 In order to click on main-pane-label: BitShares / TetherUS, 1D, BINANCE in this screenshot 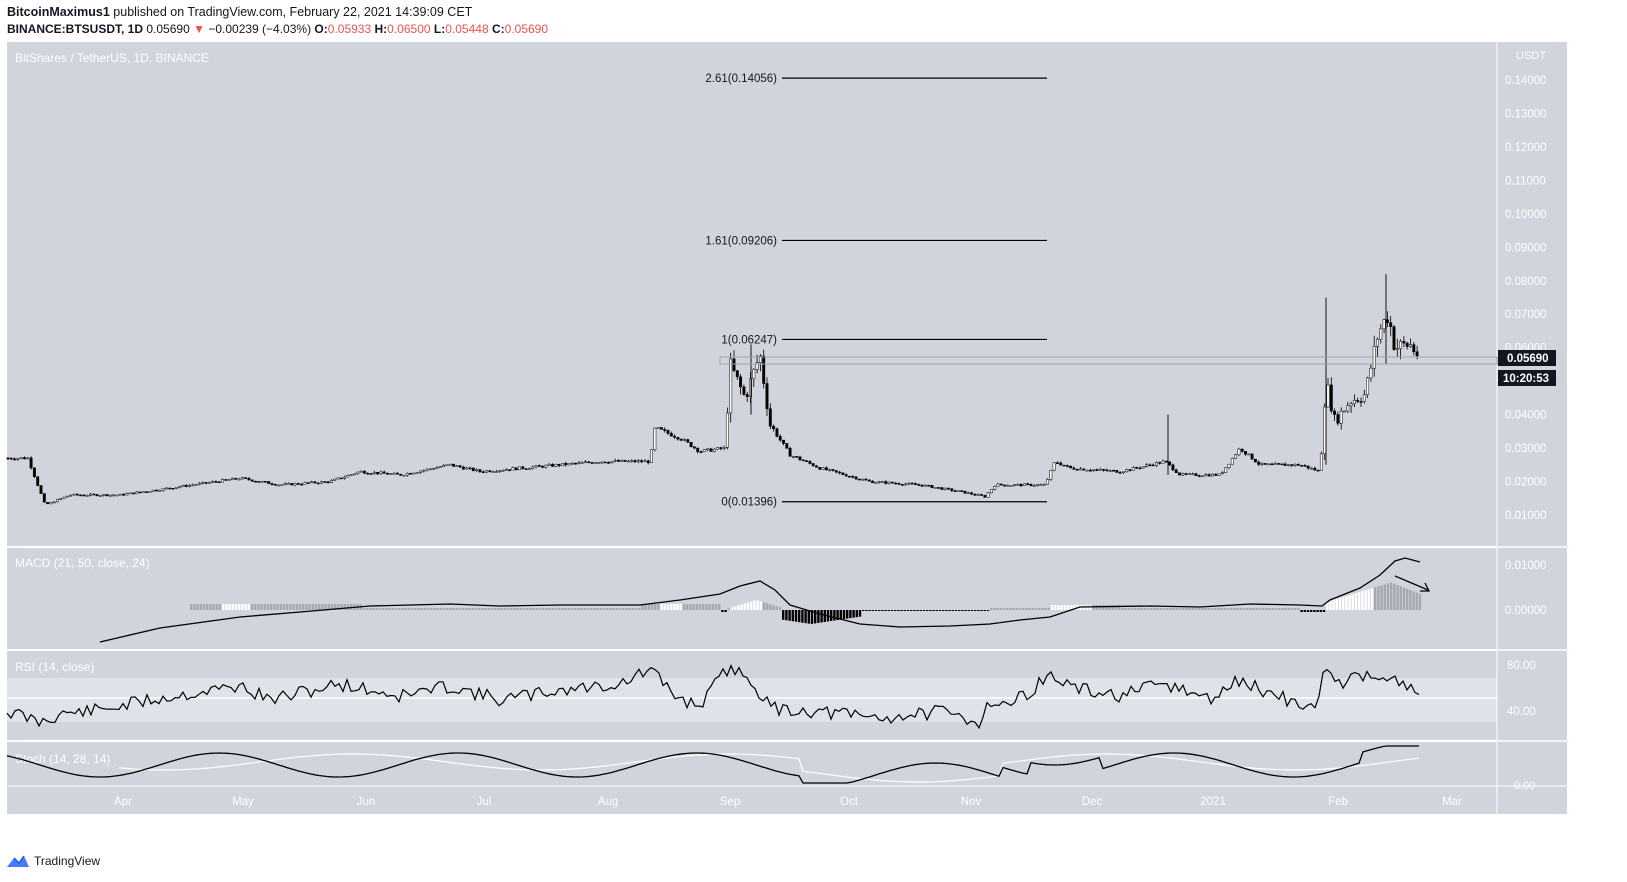, I will do `click(112, 58)`.